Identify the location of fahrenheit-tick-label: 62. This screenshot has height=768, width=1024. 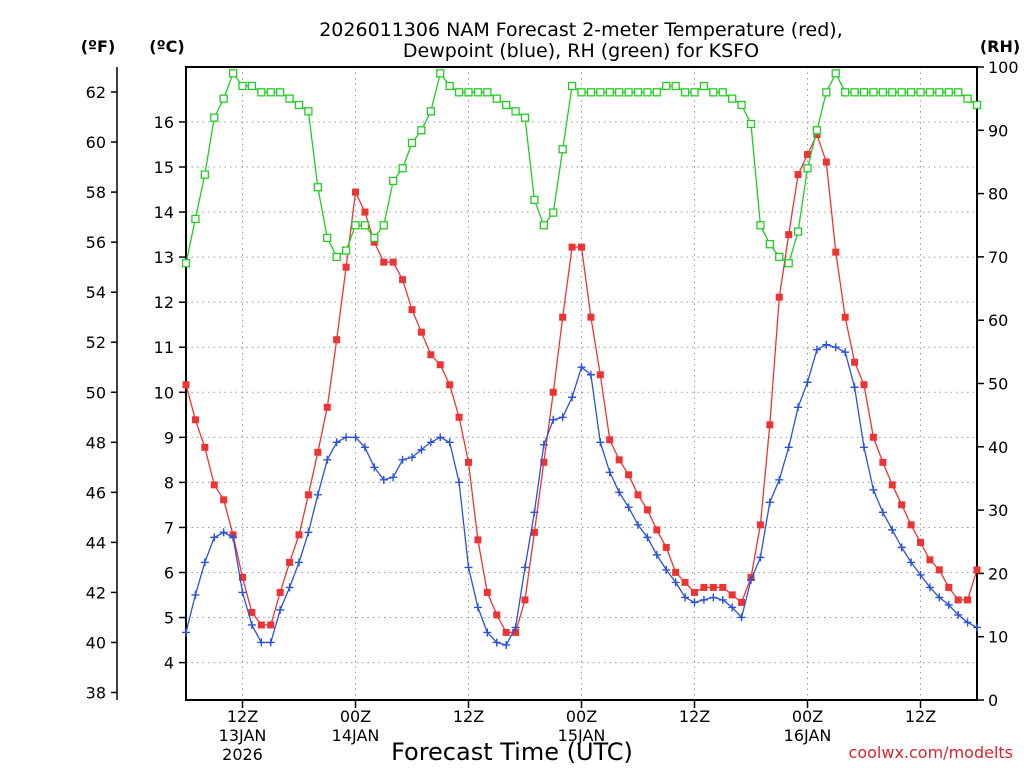
(96, 92).